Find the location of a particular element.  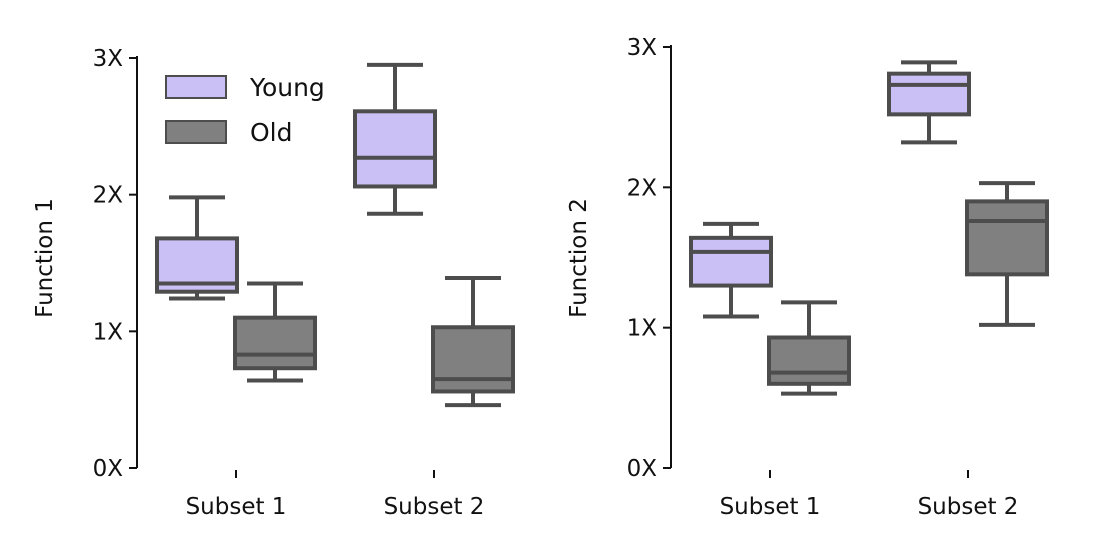

y-axis-label: Function 1 is located at coordinates (45, 258).